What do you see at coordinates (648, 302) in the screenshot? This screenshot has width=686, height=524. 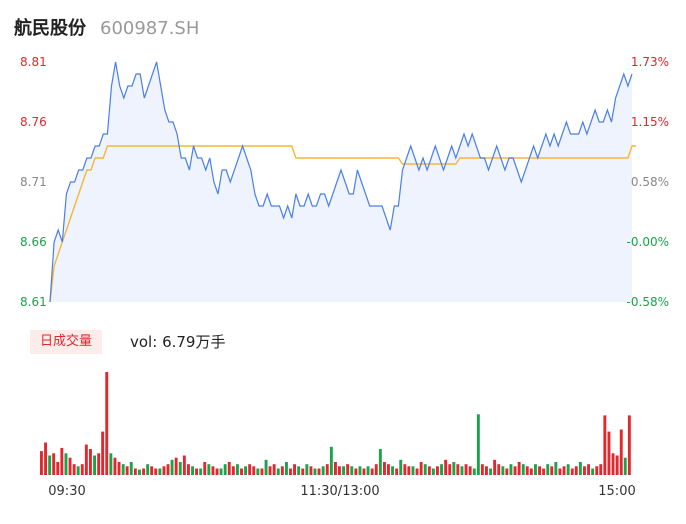 I see `y-right-tick: -0.58%` at bounding box center [648, 302].